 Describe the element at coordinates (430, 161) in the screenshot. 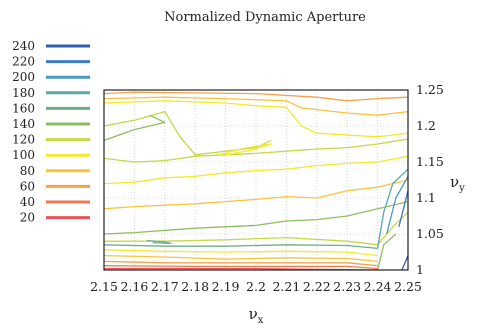

I see `y-tick-label: 1.15` at that location.